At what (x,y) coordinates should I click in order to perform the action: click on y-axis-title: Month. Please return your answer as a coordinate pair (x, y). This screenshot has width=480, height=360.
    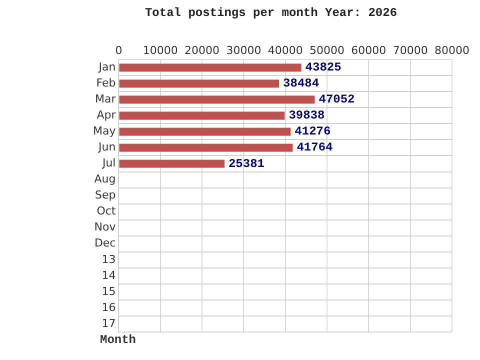
    Looking at the image, I should click on (118, 340).